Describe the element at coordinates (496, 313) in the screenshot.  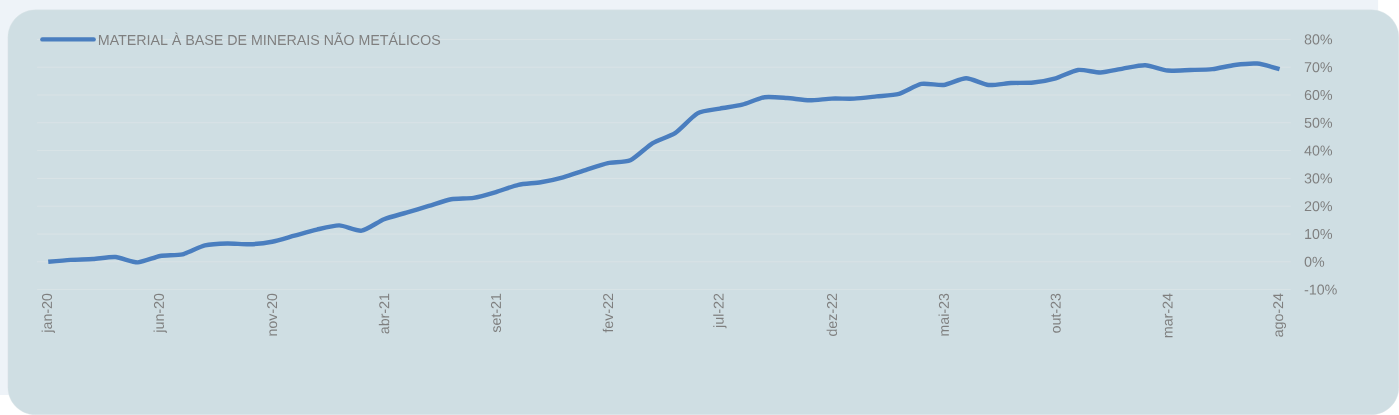
I see `x-tick-label: set-21` at that location.